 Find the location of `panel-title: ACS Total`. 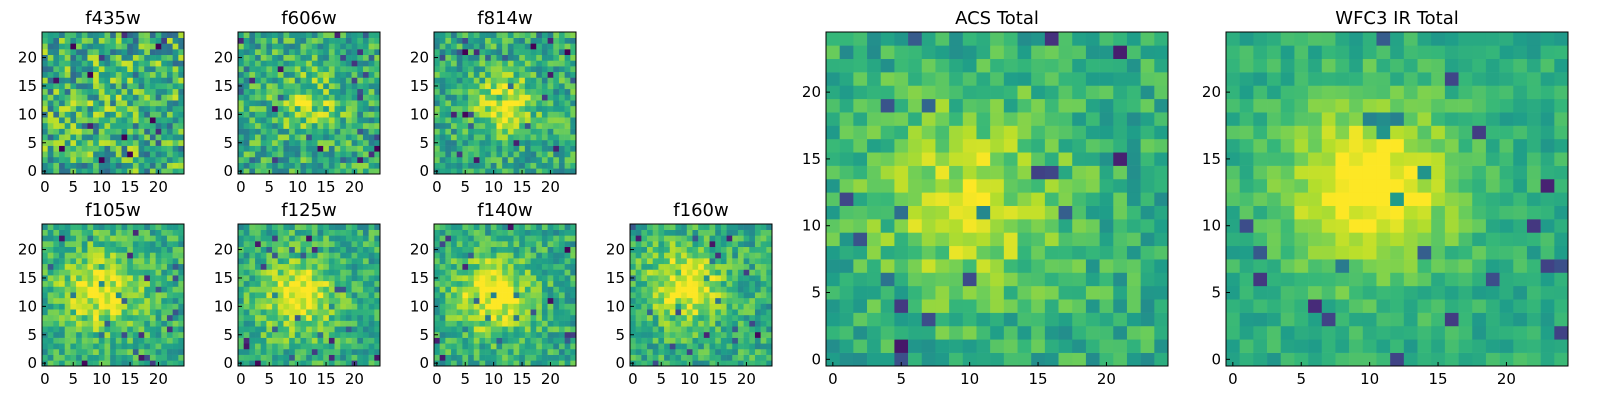

panel-title: ACS Total is located at coordinates (997, 18).